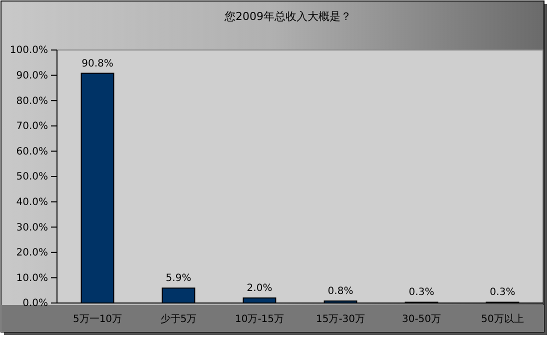 This screenshot has height=341, width=553. I want to click on x-tick-label: 少于5万, so click(178, 319).